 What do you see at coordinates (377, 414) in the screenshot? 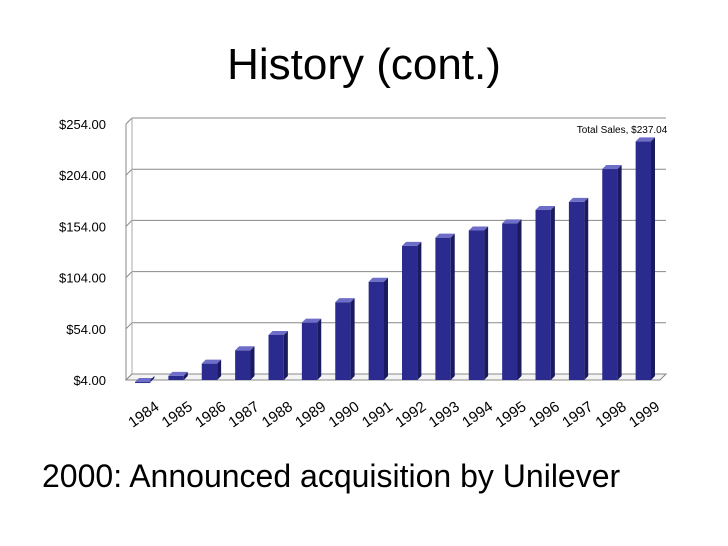
I see `x-tick-label: 1991` at bounding box center [377, 414].